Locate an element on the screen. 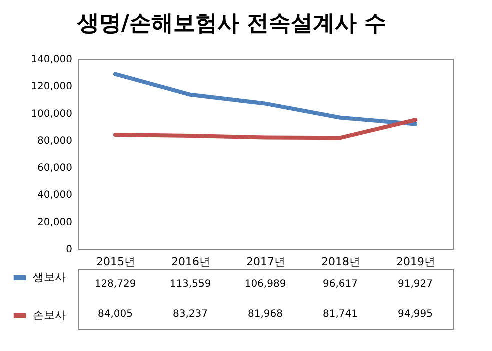  y-tick-label: 0 is located at coordinates (69, 250).